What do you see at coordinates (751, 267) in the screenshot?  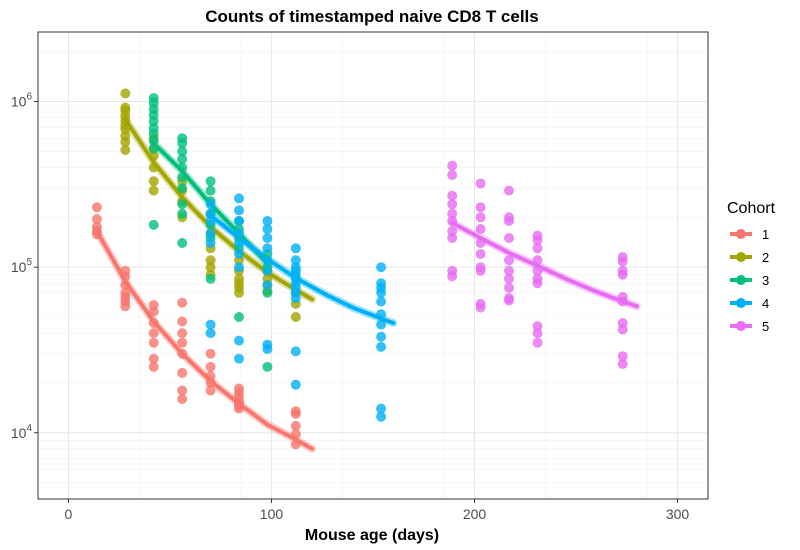 I see `legend: Cohort 1 2 3 4 5` at bounding box center [751, 267].